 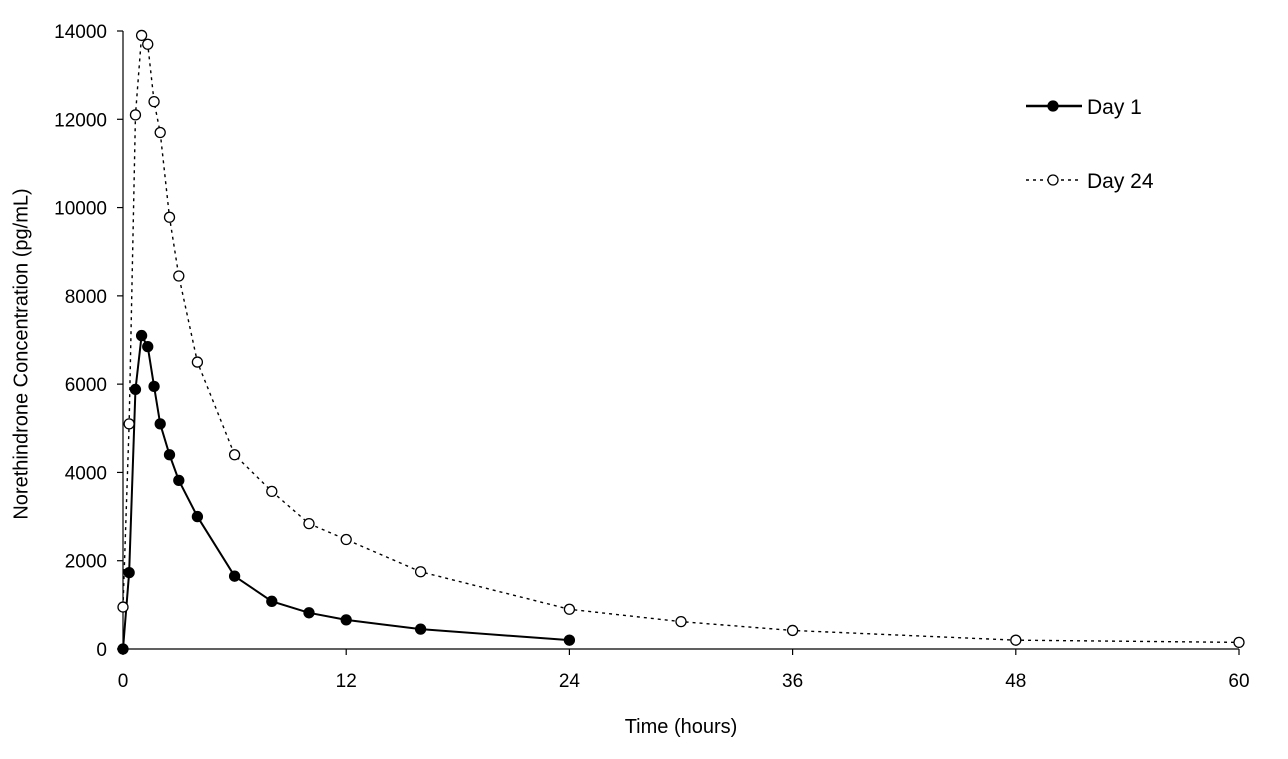 What do you see at coordinates (86, 297) in the screenshot?
I see `y-tick-label: 8000` at bounding box center [86, 297].